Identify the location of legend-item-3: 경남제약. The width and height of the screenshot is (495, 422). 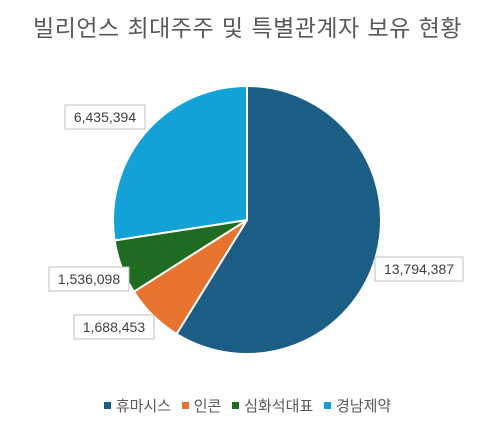
(357, 405).